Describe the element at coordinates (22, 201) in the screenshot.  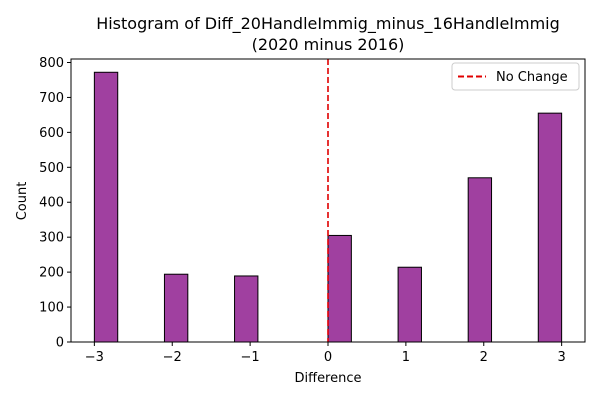
I see `y-axis-label: Count` at that location.